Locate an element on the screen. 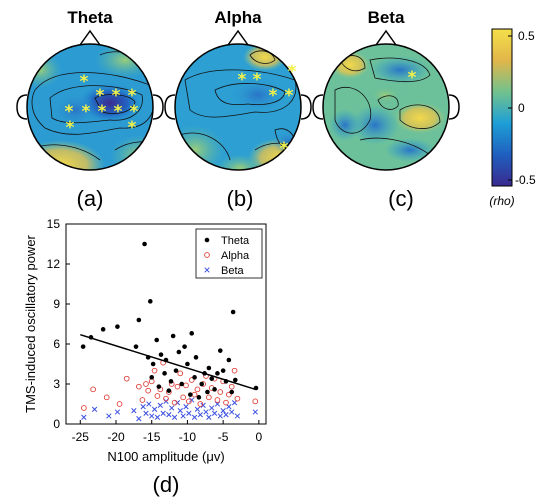  y-tick-label: 15 is located at coordinates (54, 224).